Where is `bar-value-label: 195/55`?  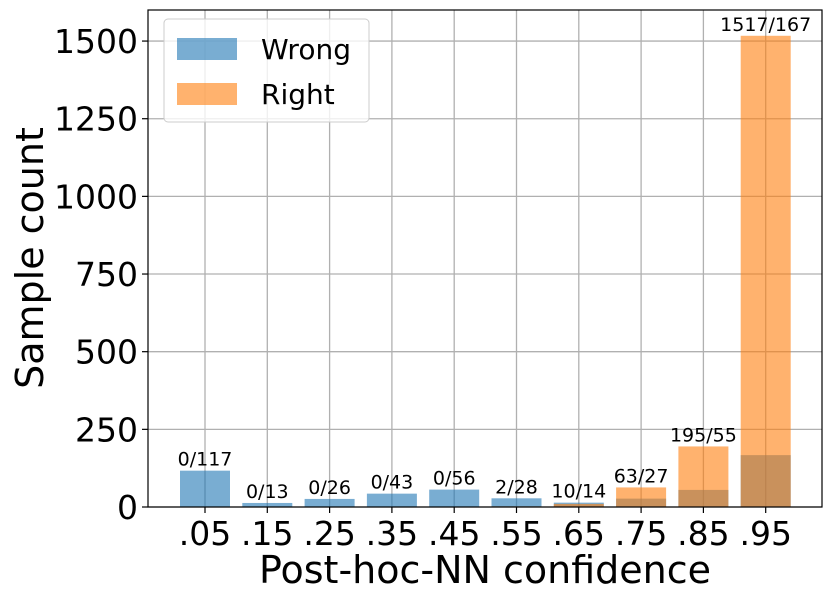 bar-value-label: 195/55 is located at coordinates (703, 435).